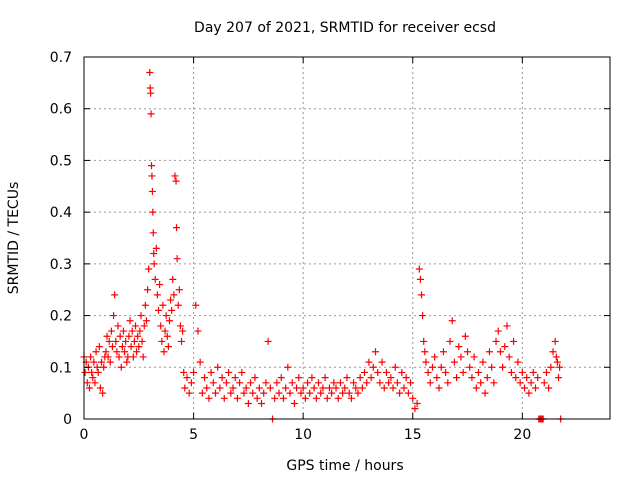 This screenshot has height=480, width=640. Describe the element at coordinates (14, 238) in the screenshot. I see `y-axis-label: SRMTID / TECUs` at that location.